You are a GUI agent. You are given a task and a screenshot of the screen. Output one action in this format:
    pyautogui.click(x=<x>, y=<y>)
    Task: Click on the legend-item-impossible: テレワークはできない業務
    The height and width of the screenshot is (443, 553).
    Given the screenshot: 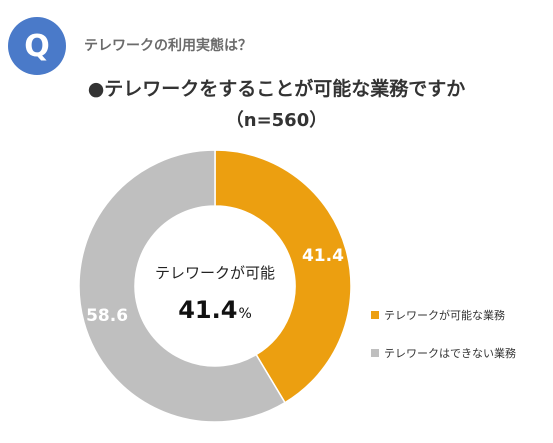 What is the action you would take?
    pyautogui.click(x=443, y=353)
    